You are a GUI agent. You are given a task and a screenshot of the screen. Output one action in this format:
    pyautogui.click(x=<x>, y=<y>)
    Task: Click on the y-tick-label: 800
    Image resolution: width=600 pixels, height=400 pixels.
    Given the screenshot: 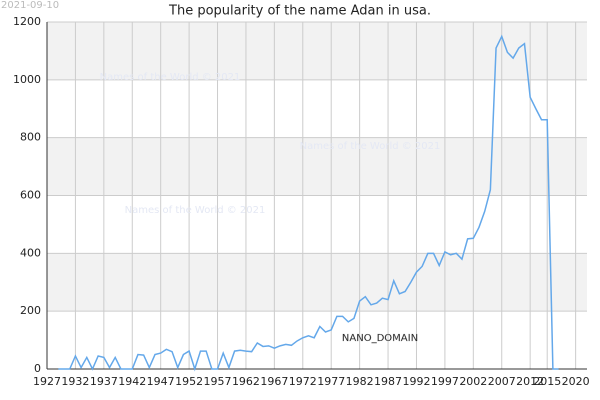 What is the action you would take?
    pyautogui.click(x=30, y=137)
    